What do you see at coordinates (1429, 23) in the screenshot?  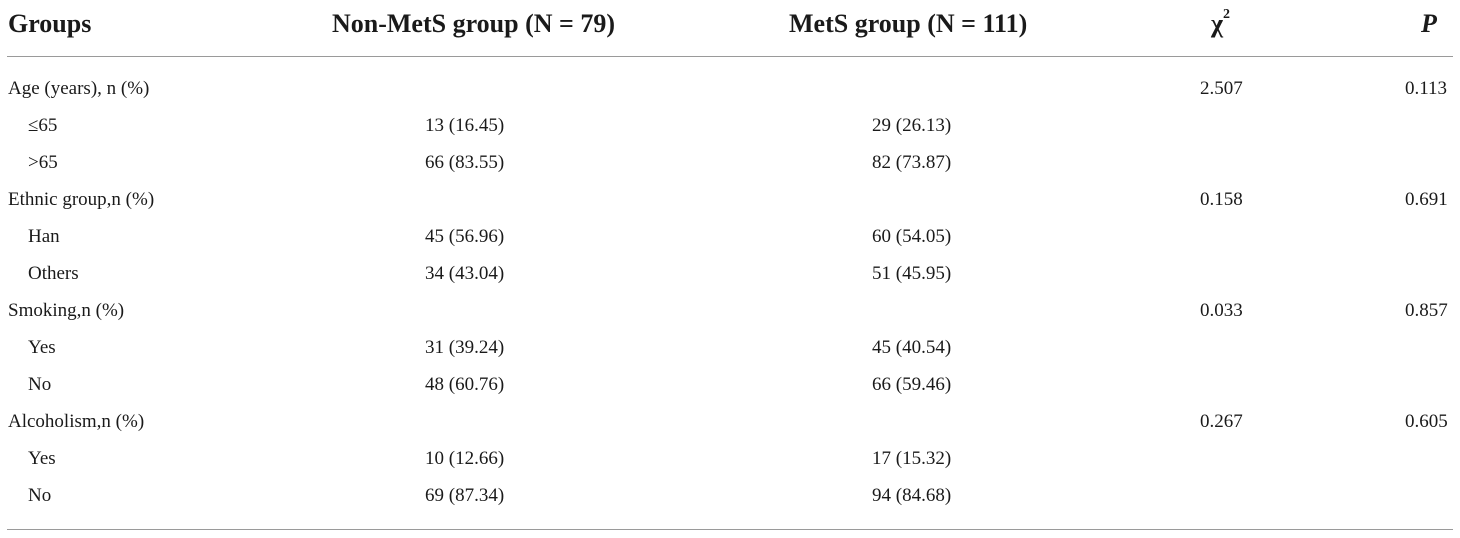 I see `header-p-value: P` at bounding box center [1429, 23].